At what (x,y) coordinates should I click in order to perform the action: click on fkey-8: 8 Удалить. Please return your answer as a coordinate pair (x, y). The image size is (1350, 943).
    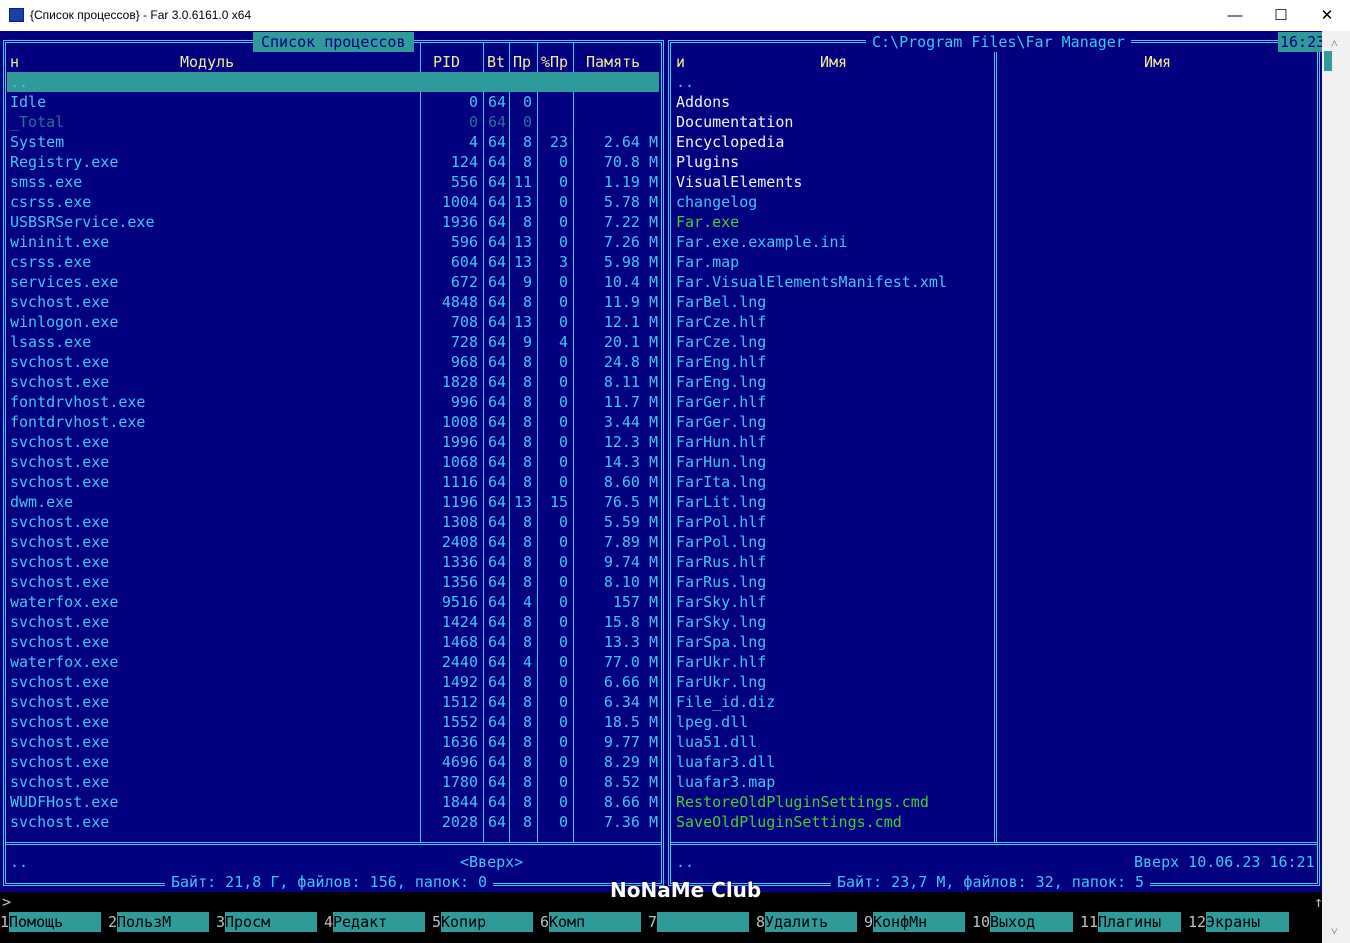
    Looking at the image, I should click on (806, 922).